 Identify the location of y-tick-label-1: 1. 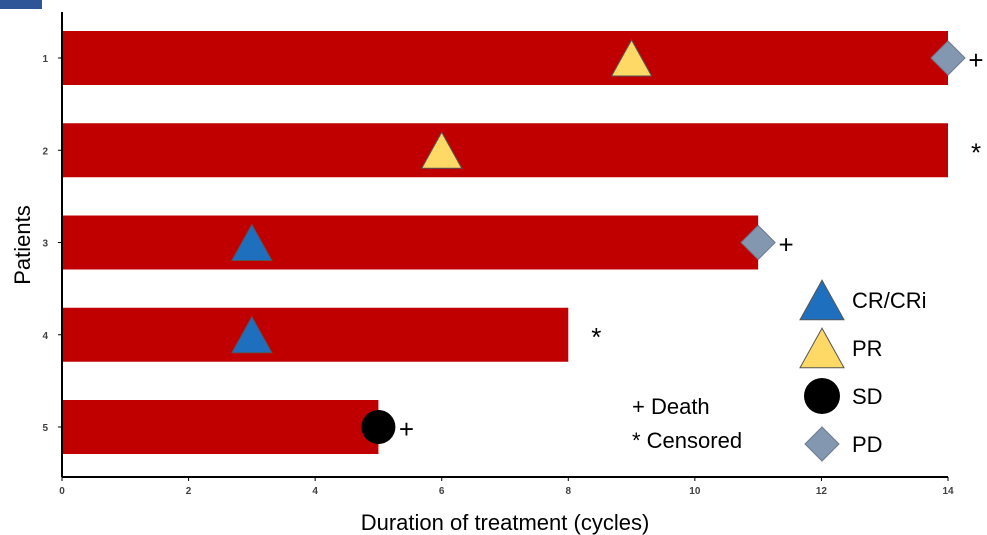
(45, 59).